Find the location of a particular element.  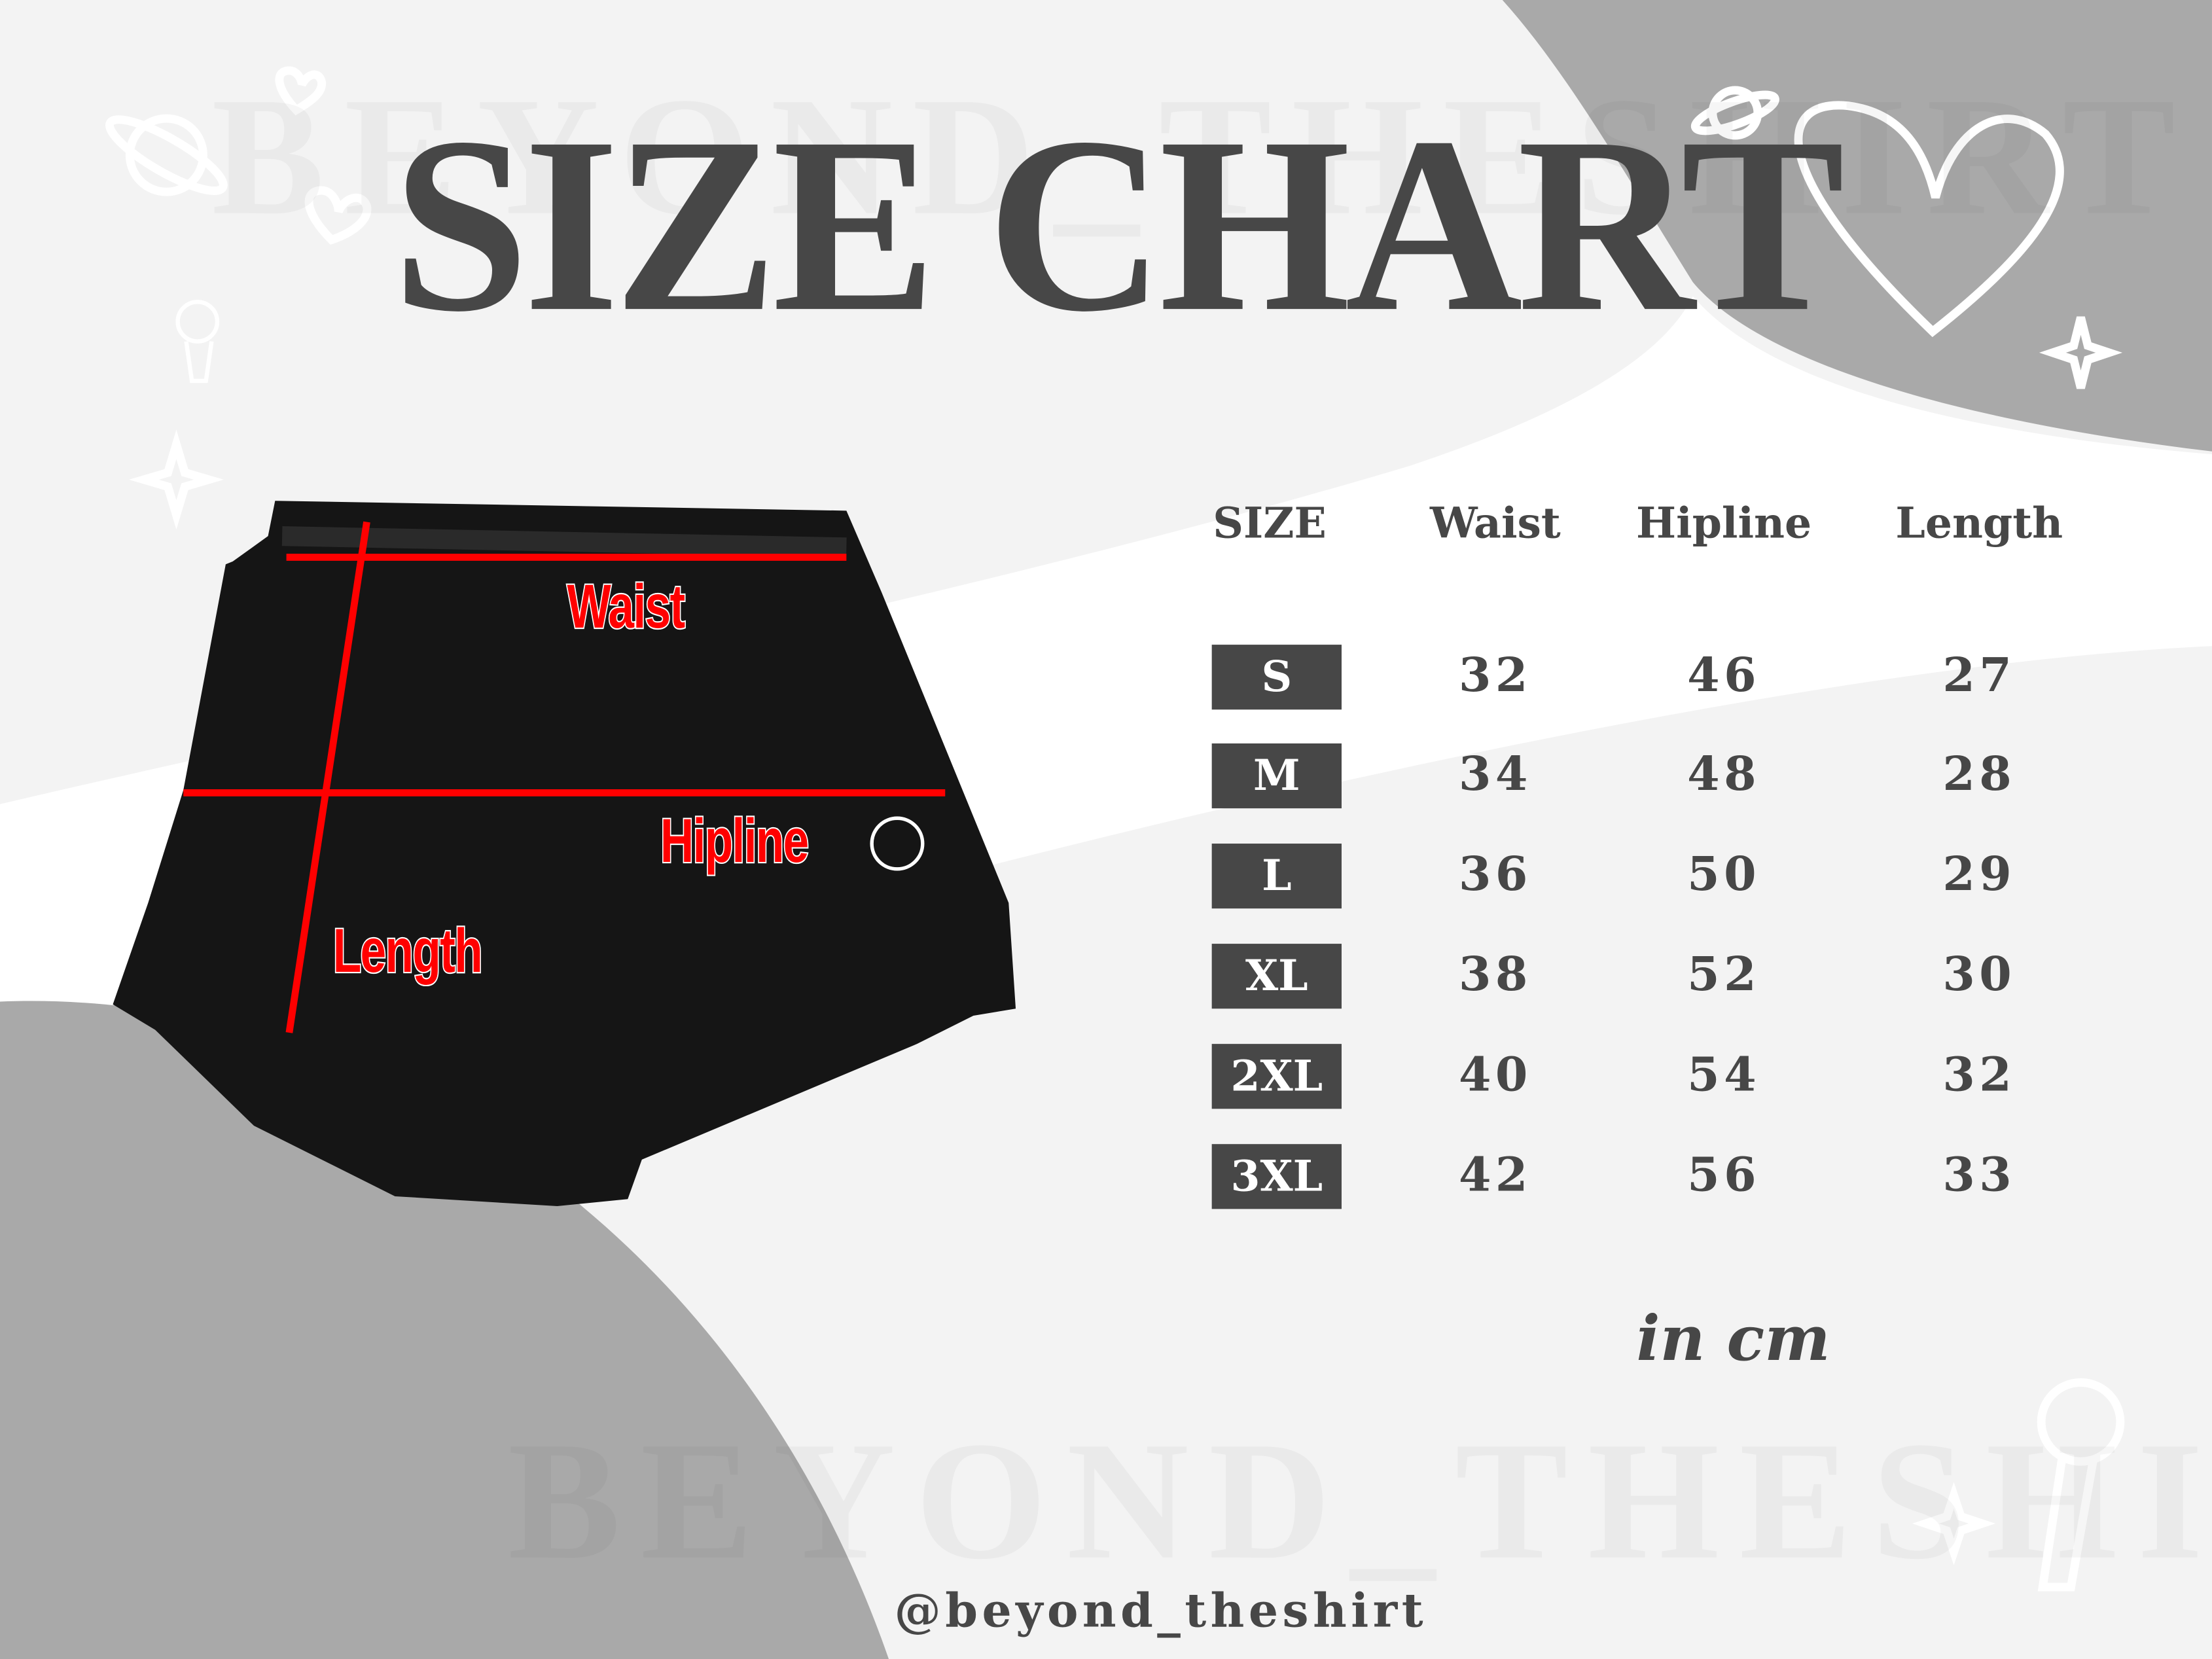

size-badge: 3XL is located at coordinates (1276, 1176).